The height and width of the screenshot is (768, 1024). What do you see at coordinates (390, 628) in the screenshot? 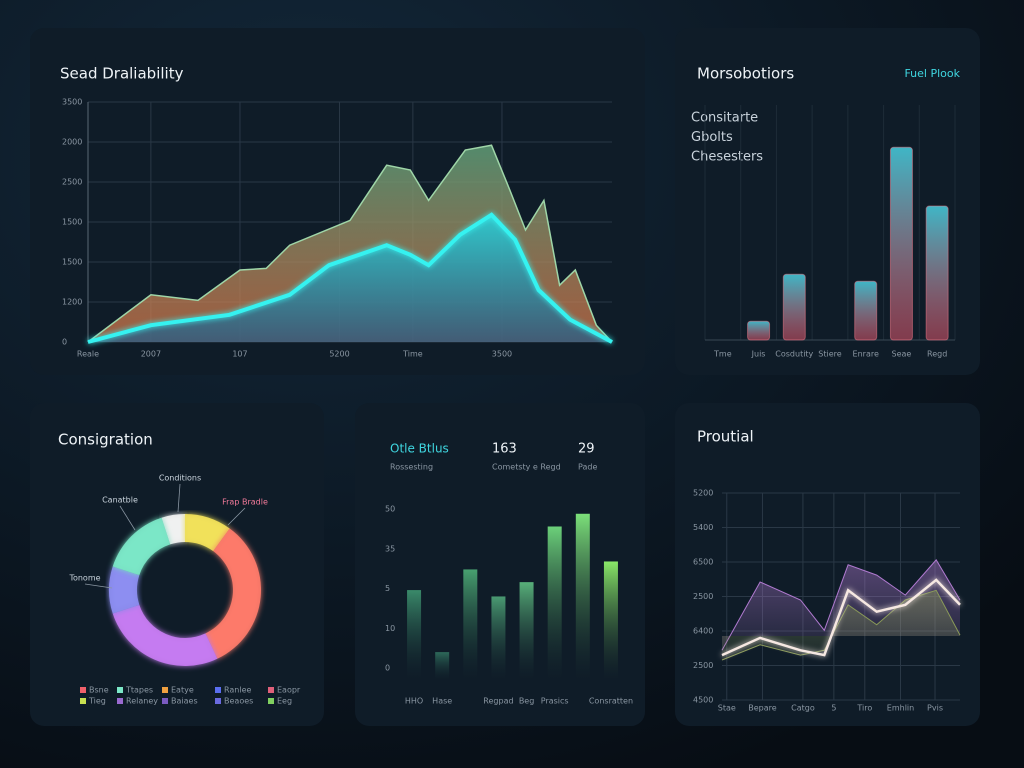
I see `y-tick-label: 10` at bounding box center [390, 628].